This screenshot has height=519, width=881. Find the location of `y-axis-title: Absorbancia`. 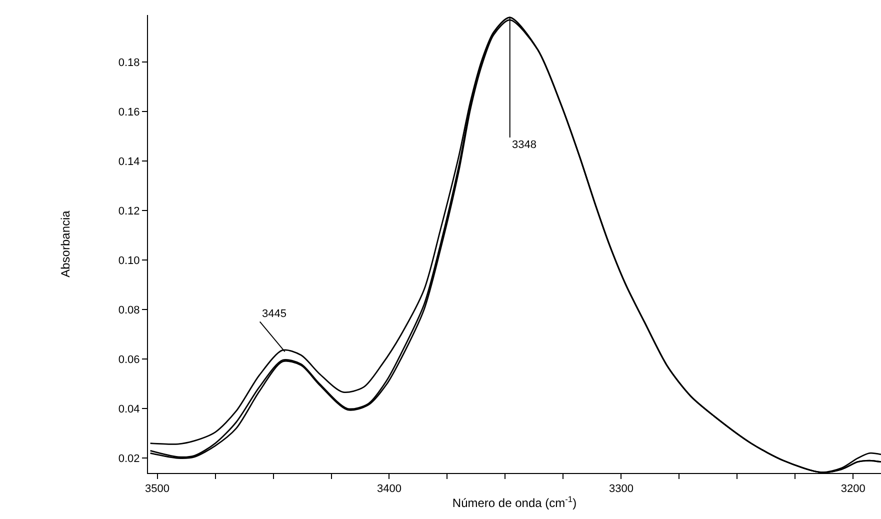

y-axis-title: Absorbancia is located at coordinates (65, 244).